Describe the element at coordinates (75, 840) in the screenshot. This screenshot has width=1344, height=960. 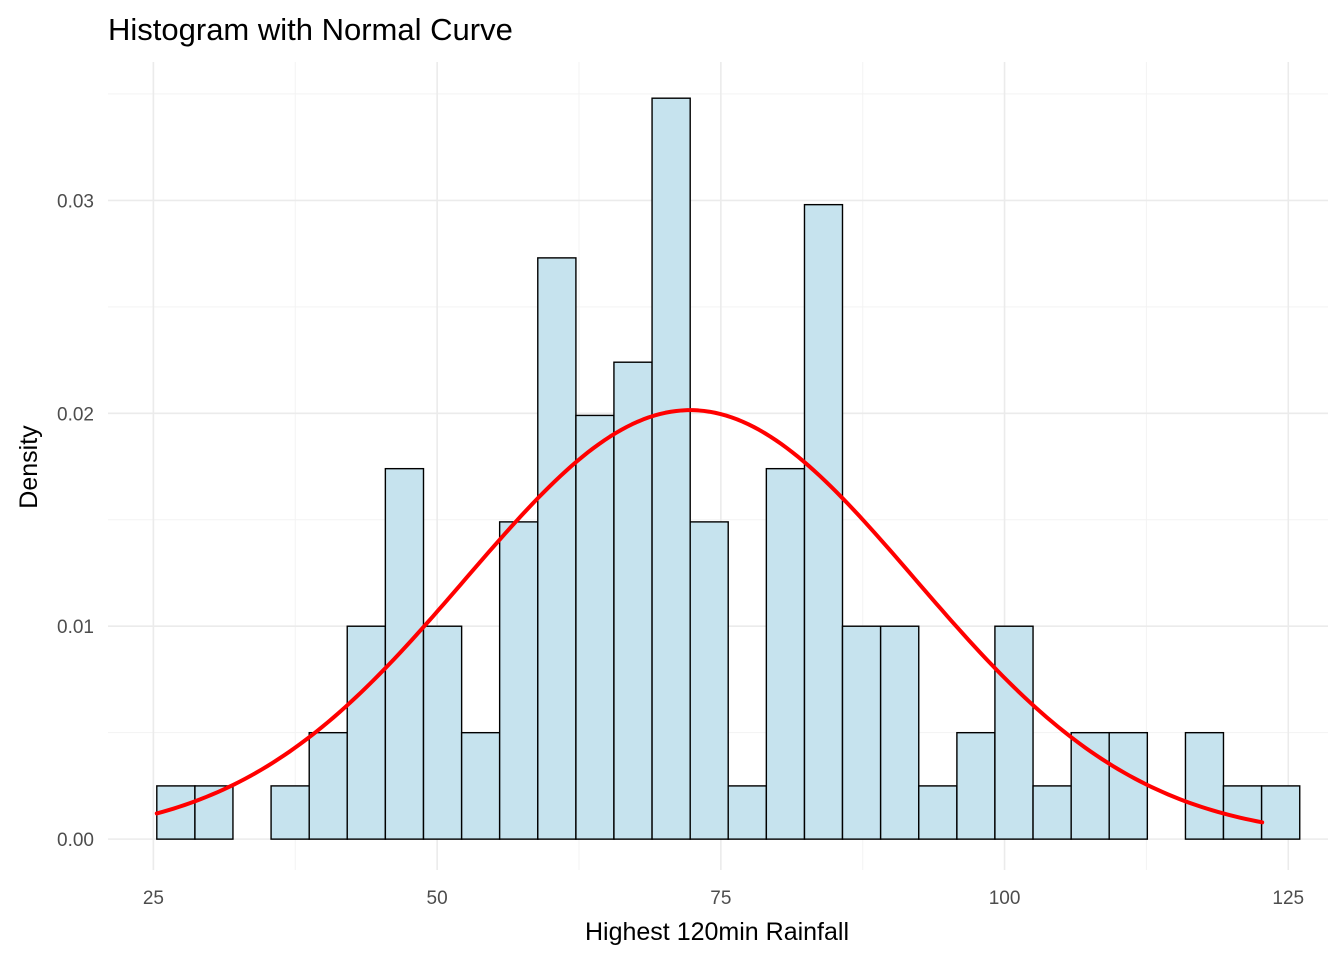
I see `y-tick-label: 0.00` at that location.